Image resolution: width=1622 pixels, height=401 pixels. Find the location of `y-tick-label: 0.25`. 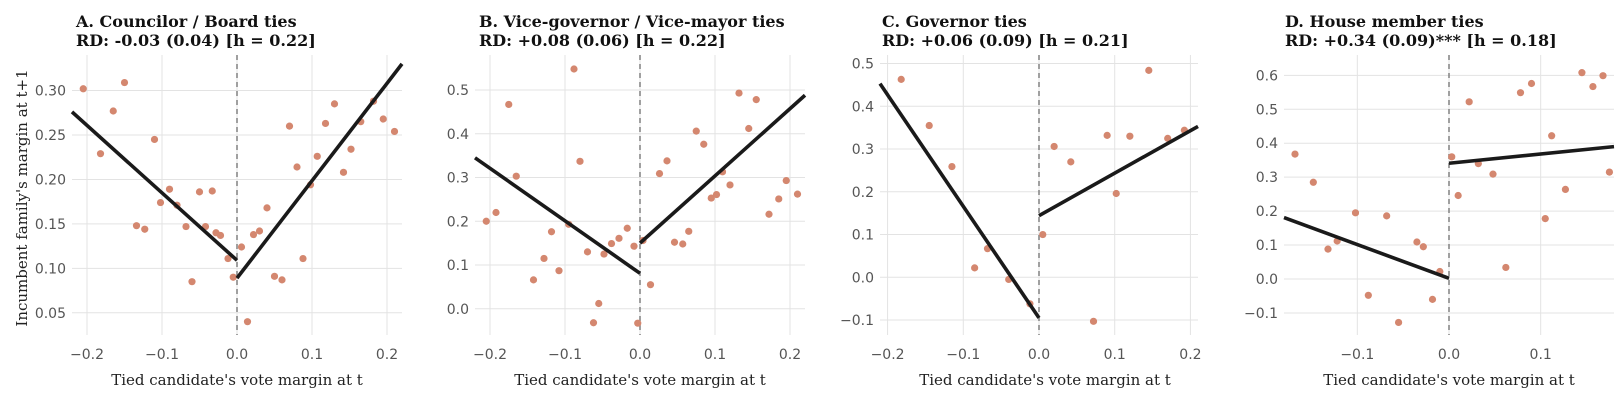

y-tick-label: 0.25 is located at coordinates (50, 136).